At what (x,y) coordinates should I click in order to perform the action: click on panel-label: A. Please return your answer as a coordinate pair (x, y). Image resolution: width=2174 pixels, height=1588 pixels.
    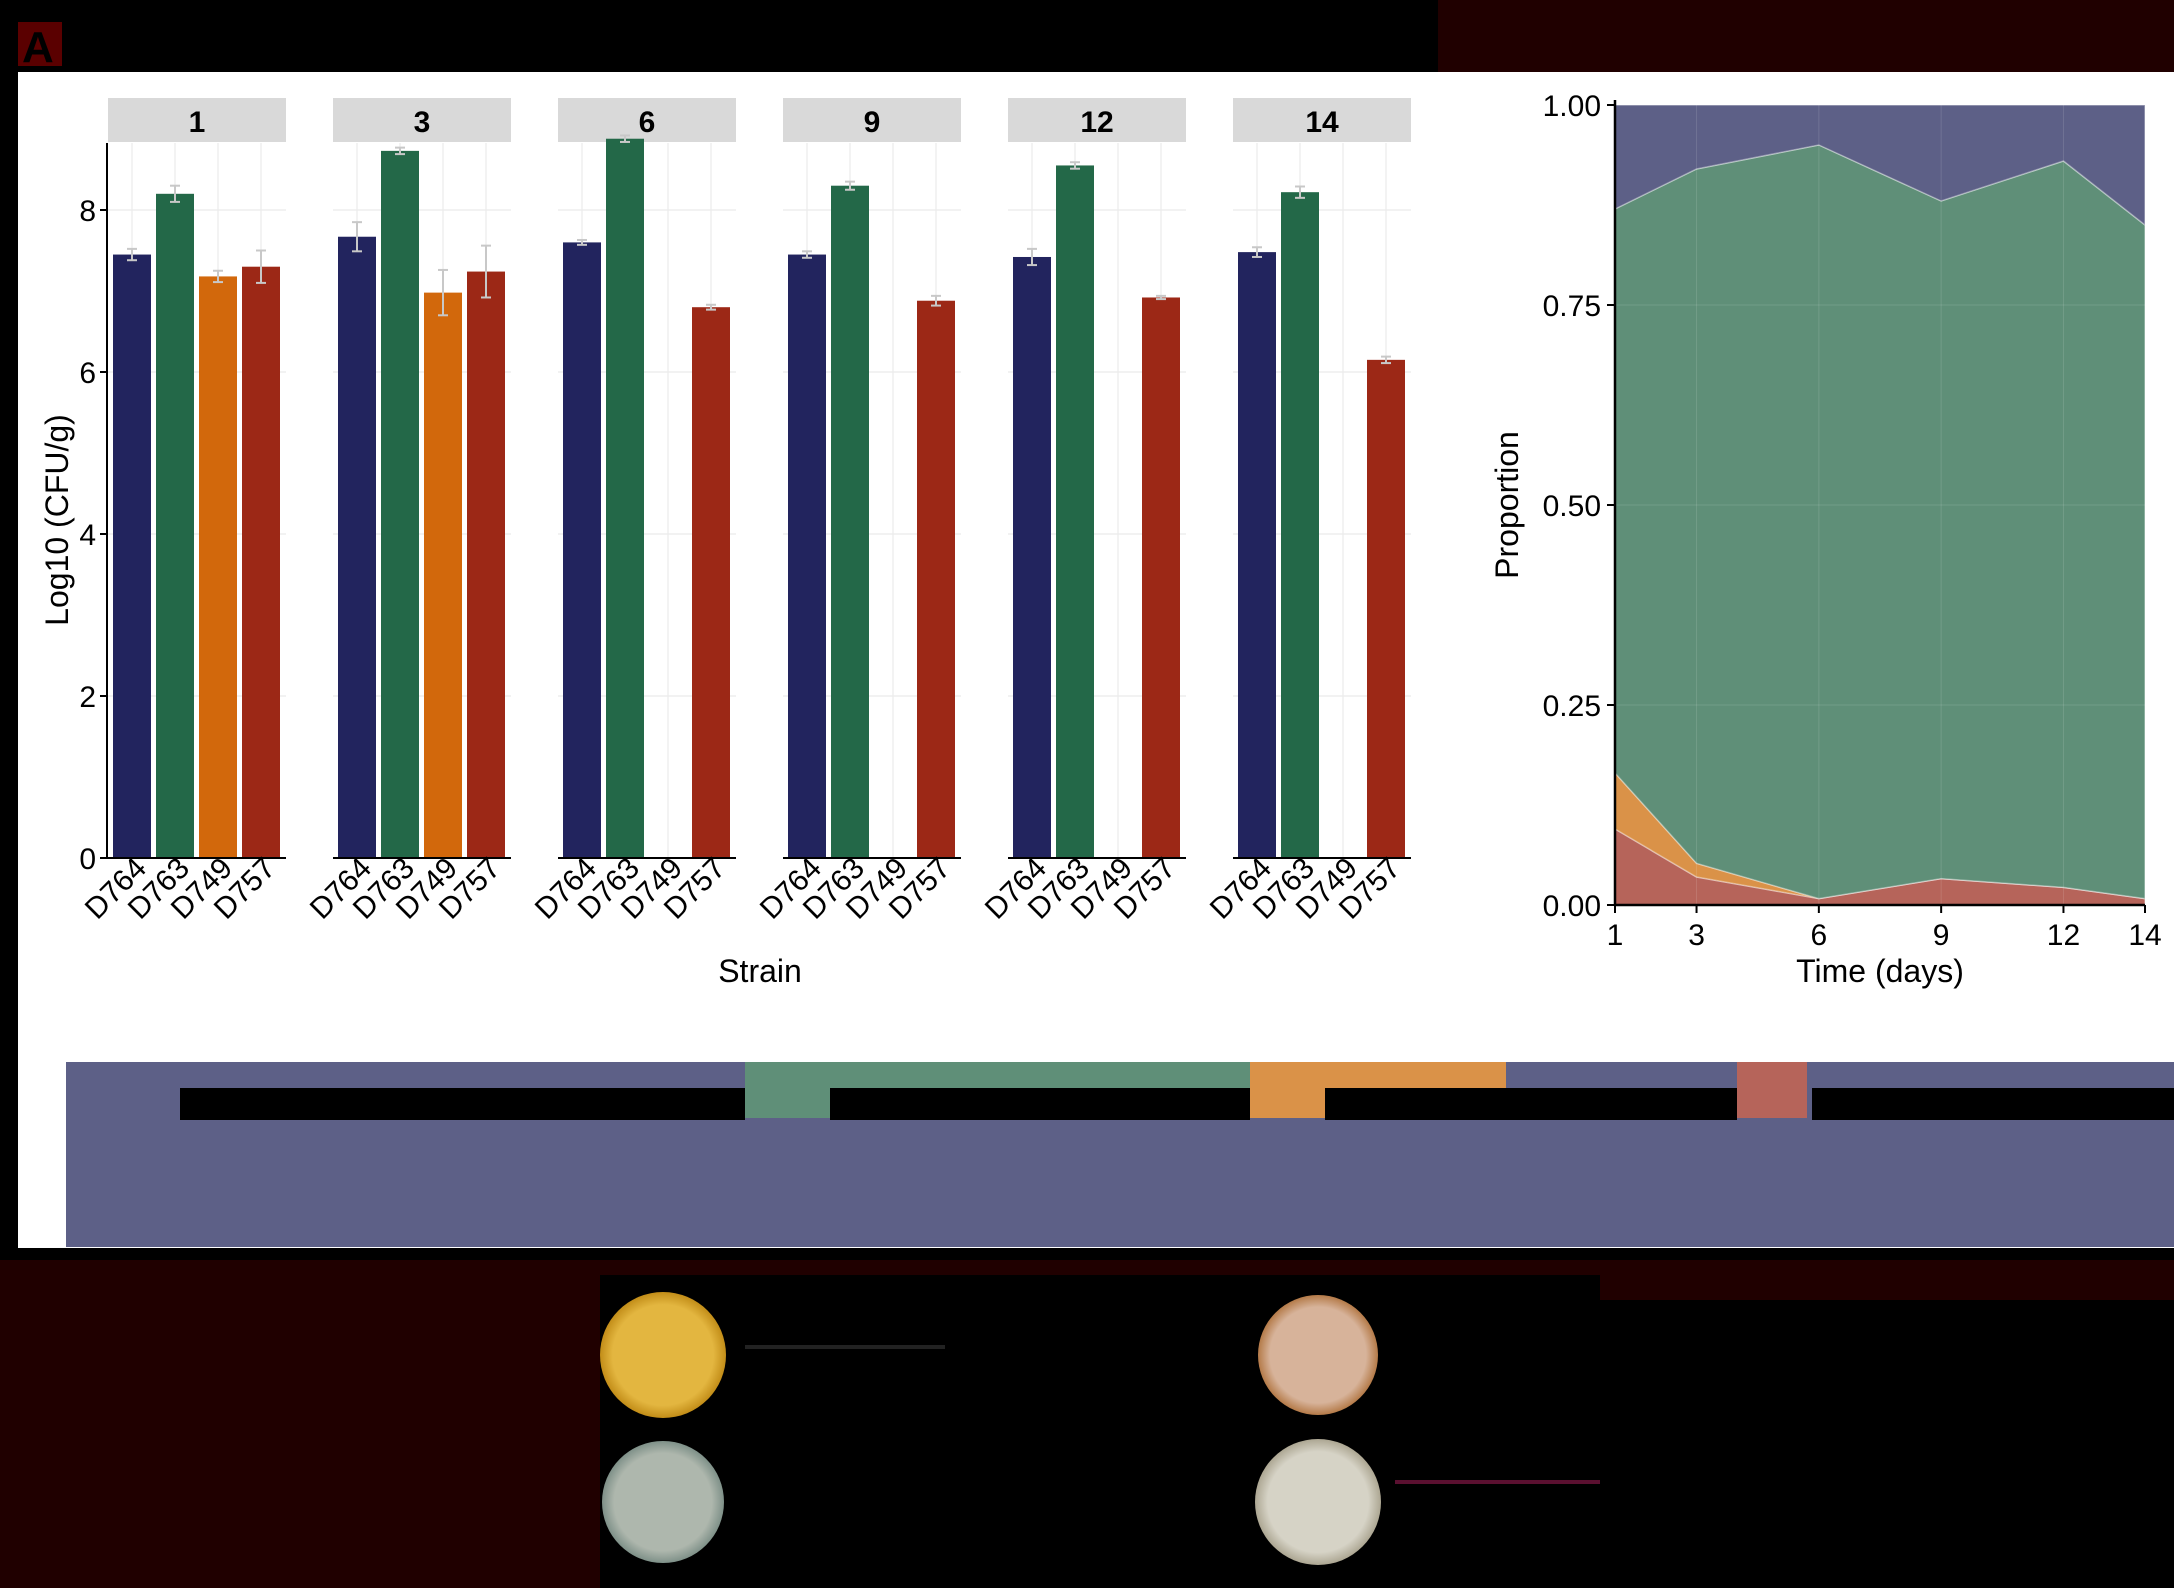
    Looking at the image, I should click on (38, 47).